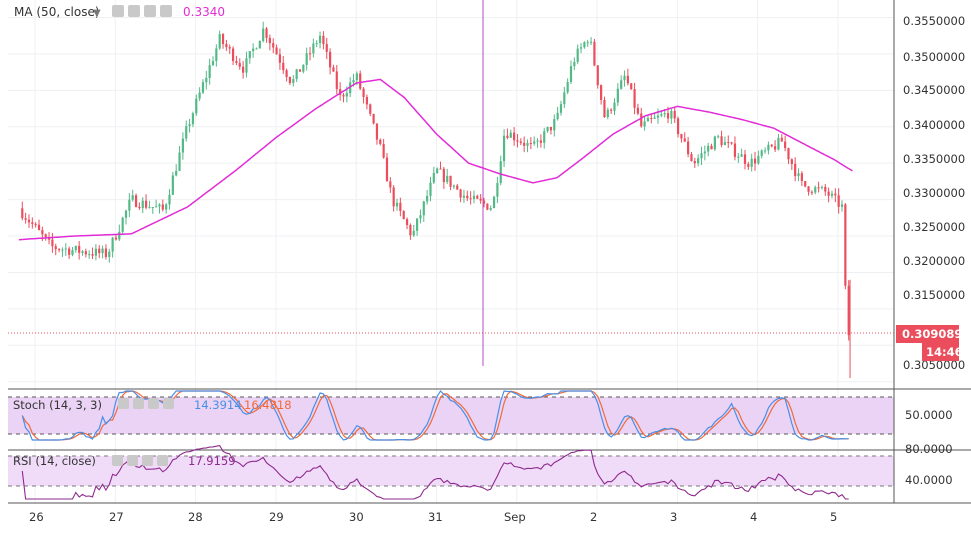 This screenshot has width=971, height=534. What do you see at coordinates (124, 461) in the screenshot?
I see `rsi-legend: RSI (14, close) 17.9159` at bounding box center [124, 461].